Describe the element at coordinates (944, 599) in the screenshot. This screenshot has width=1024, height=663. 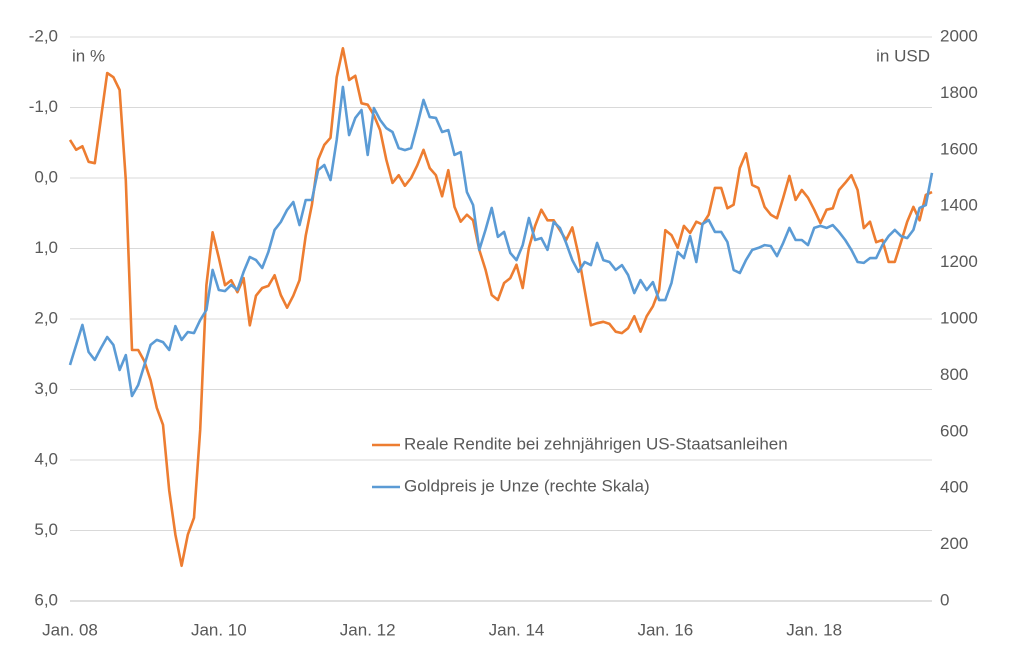
I see `y2-tick-label: 0` at that location.